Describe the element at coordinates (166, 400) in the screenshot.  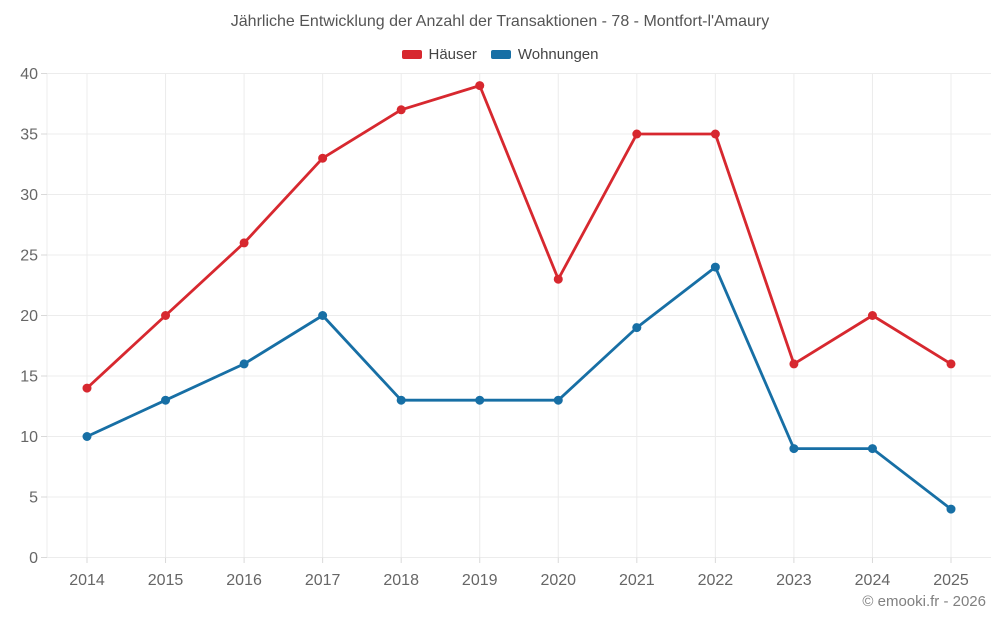
I see `wohnungen-point-2015` at that location.